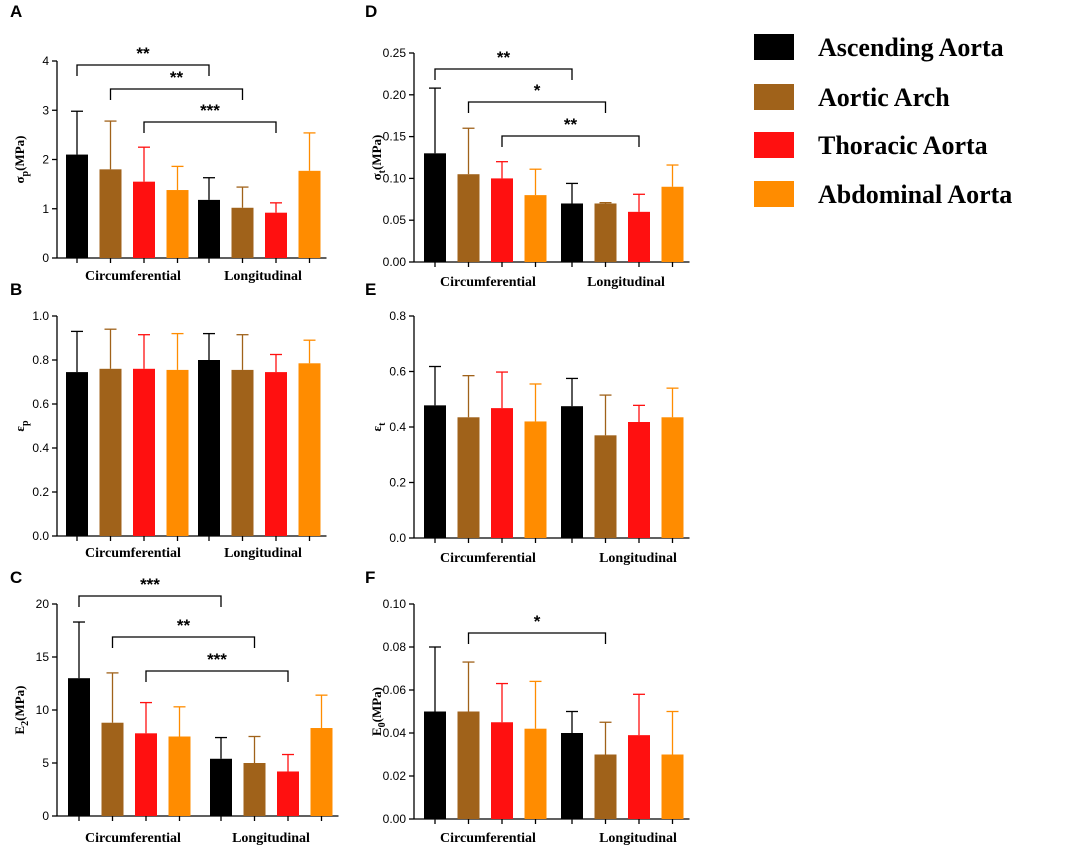  What do you see at coordinates (276, 235) in the screenshot?
I see `panel-a-bar-thoracic-aorta-longitudinal` at bounding box center [276, 235].